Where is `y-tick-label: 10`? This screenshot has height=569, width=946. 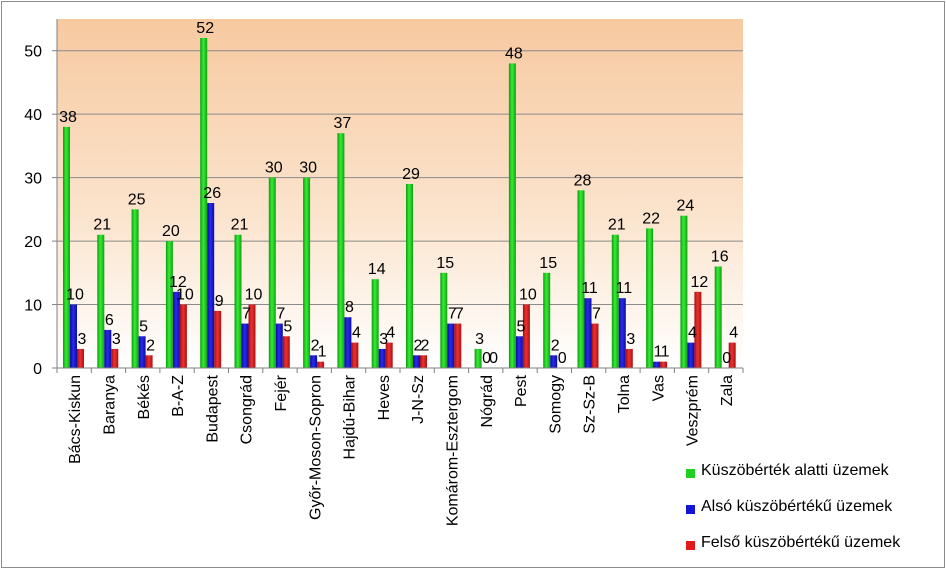
y-tick-label: 10 is located at coordinates (33, 306).